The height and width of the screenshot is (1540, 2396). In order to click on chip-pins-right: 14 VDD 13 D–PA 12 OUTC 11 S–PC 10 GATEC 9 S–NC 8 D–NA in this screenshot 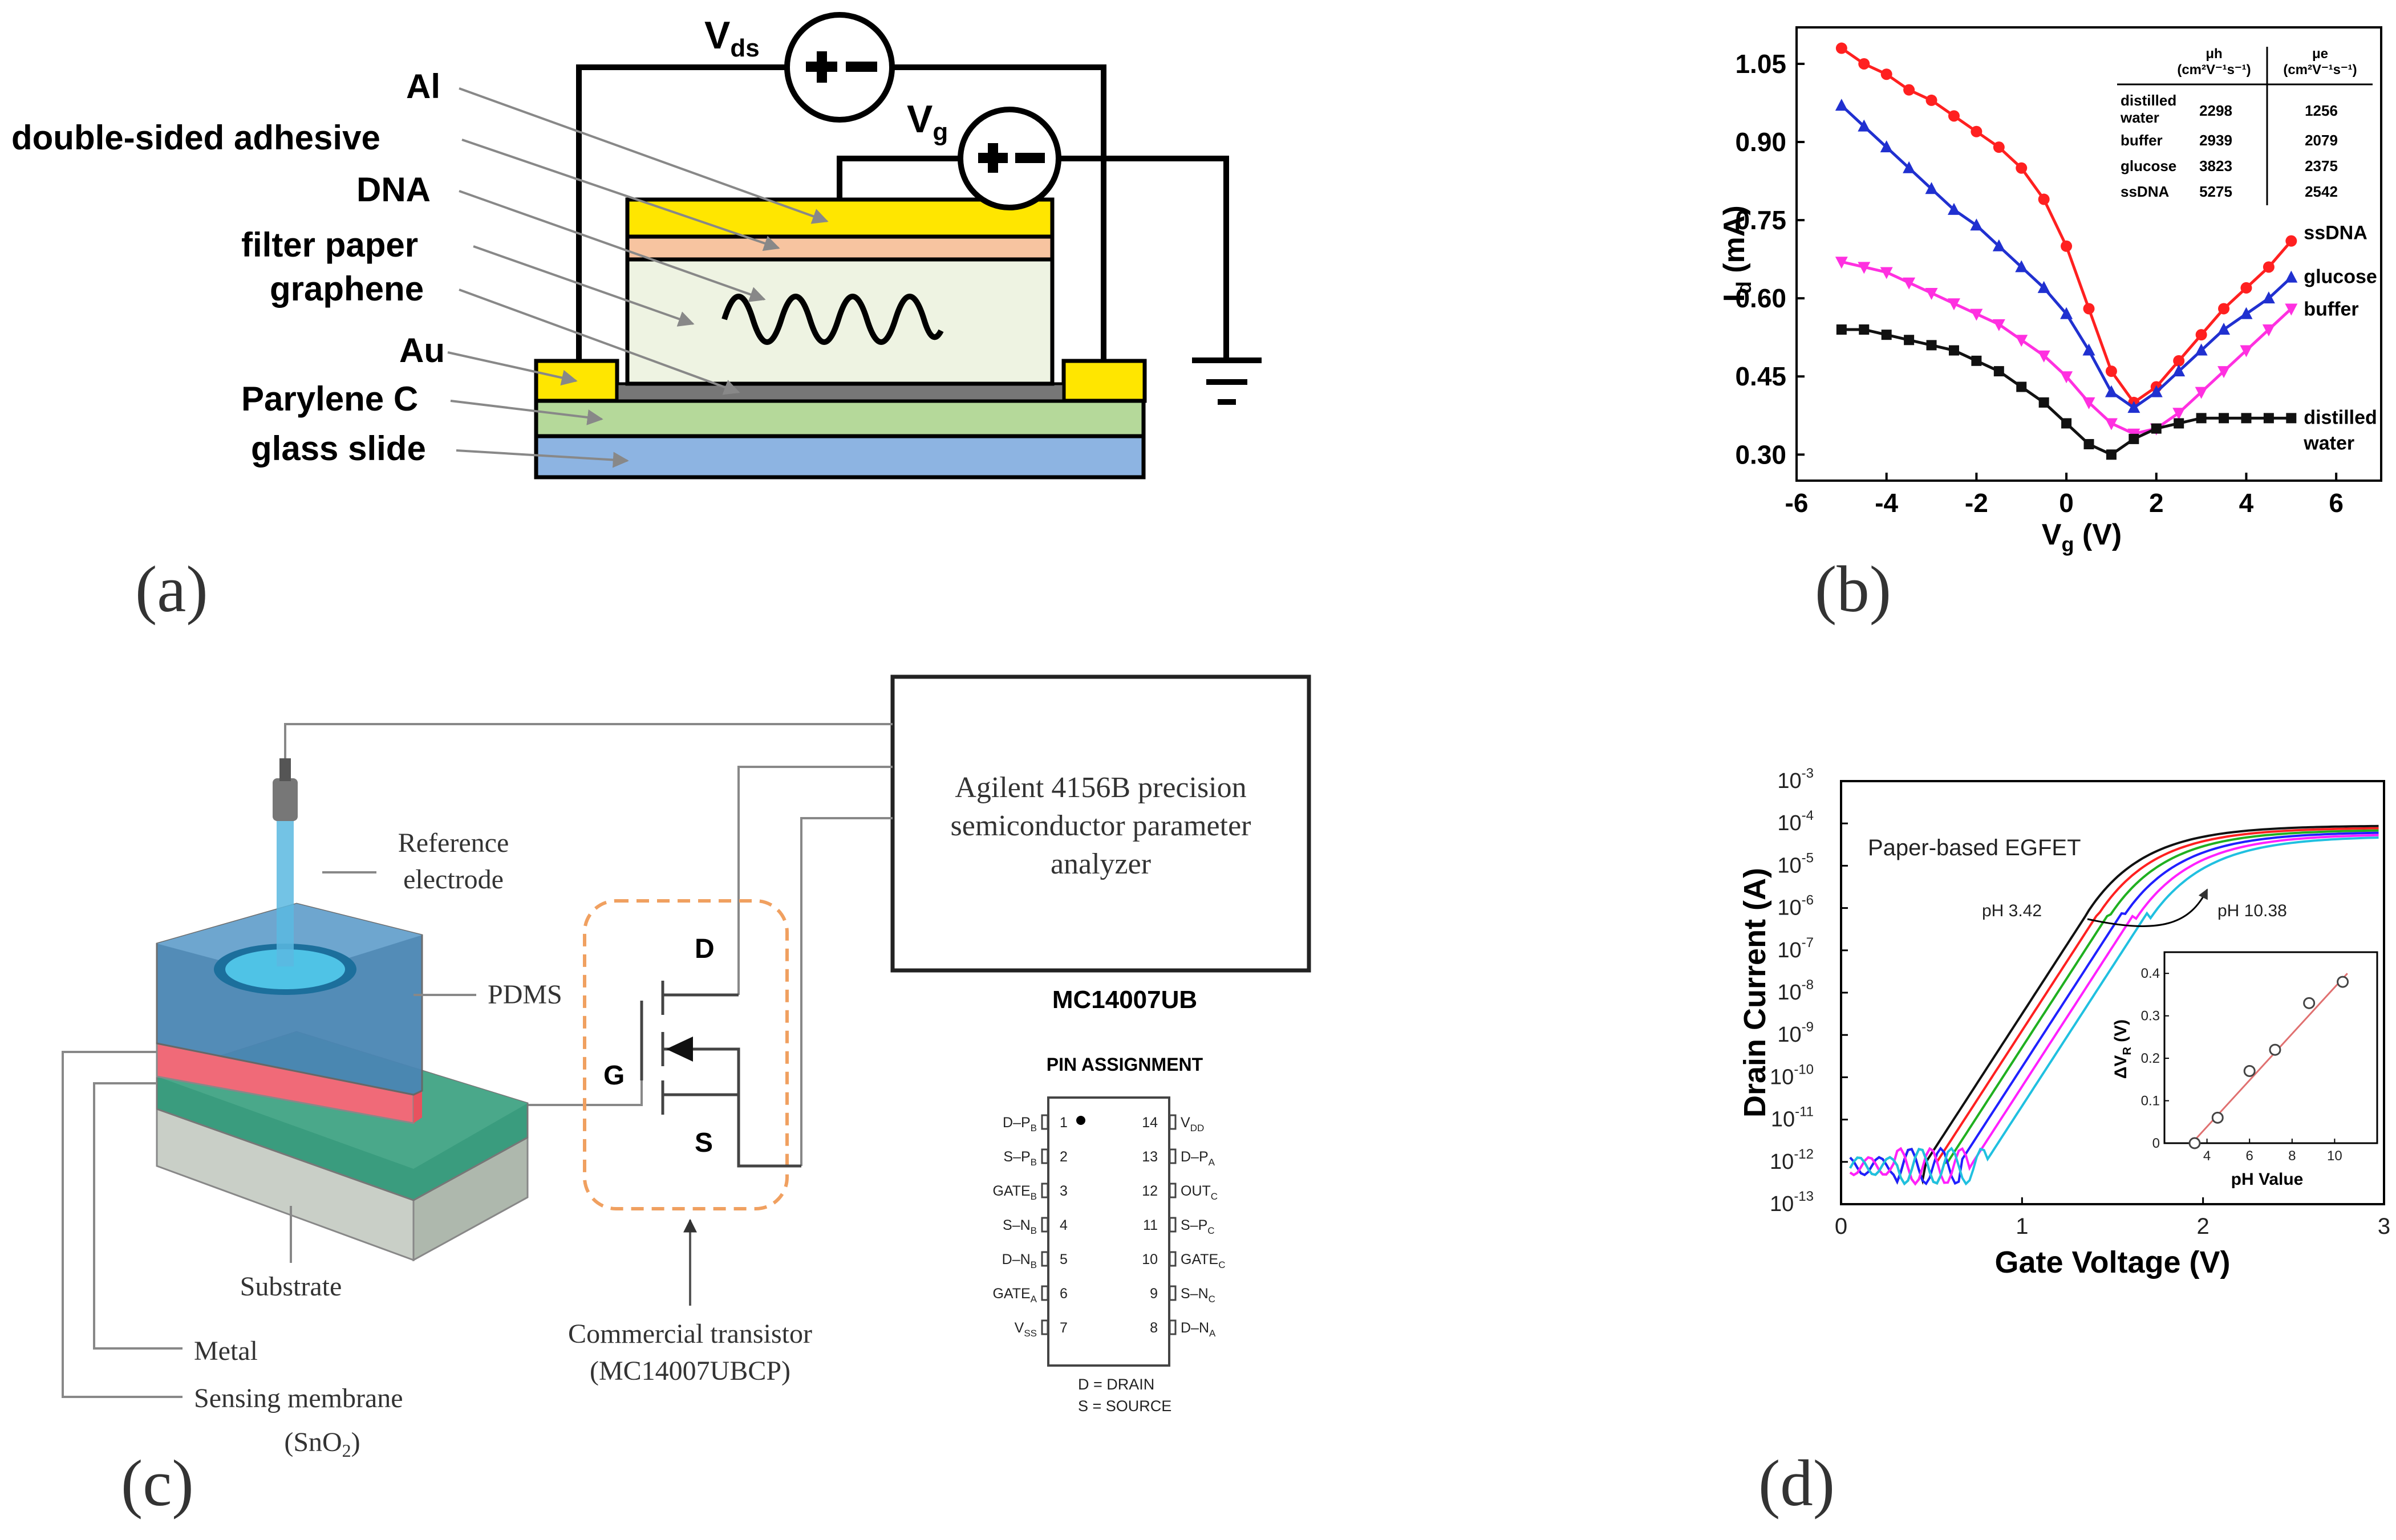, I will do `click(1184, 1226)`.